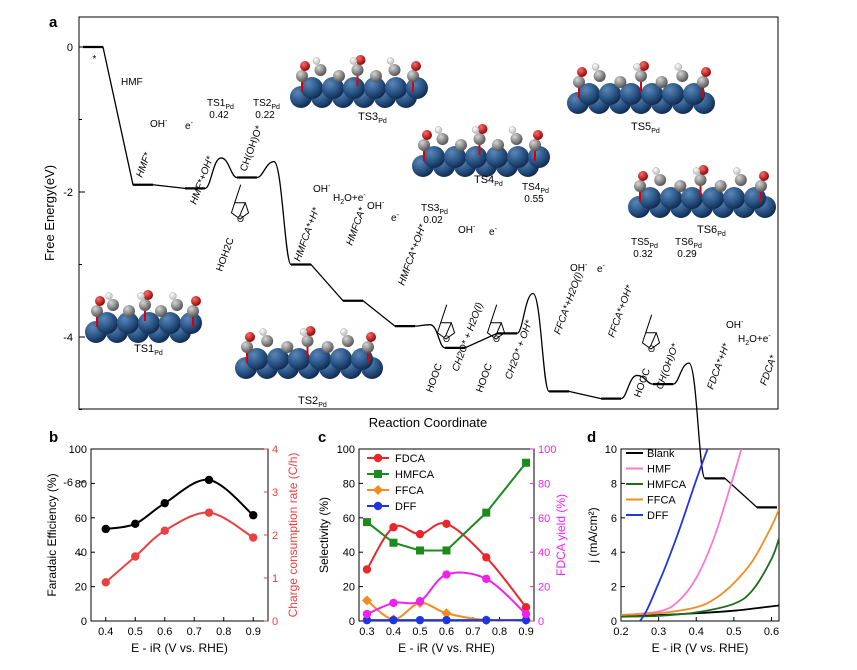  What do you see at coordinates (544, 588) in the screenshot?
I see `ytick-right-label: 20` at bounding box center [544, 588].